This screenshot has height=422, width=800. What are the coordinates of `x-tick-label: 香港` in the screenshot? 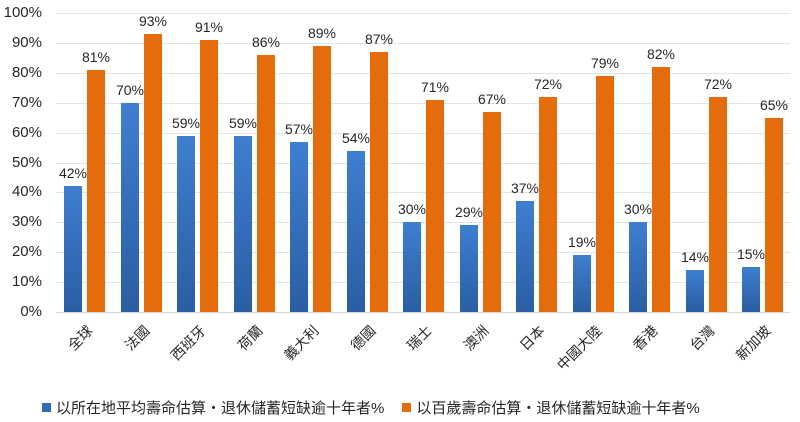 It's located at (645, 338).